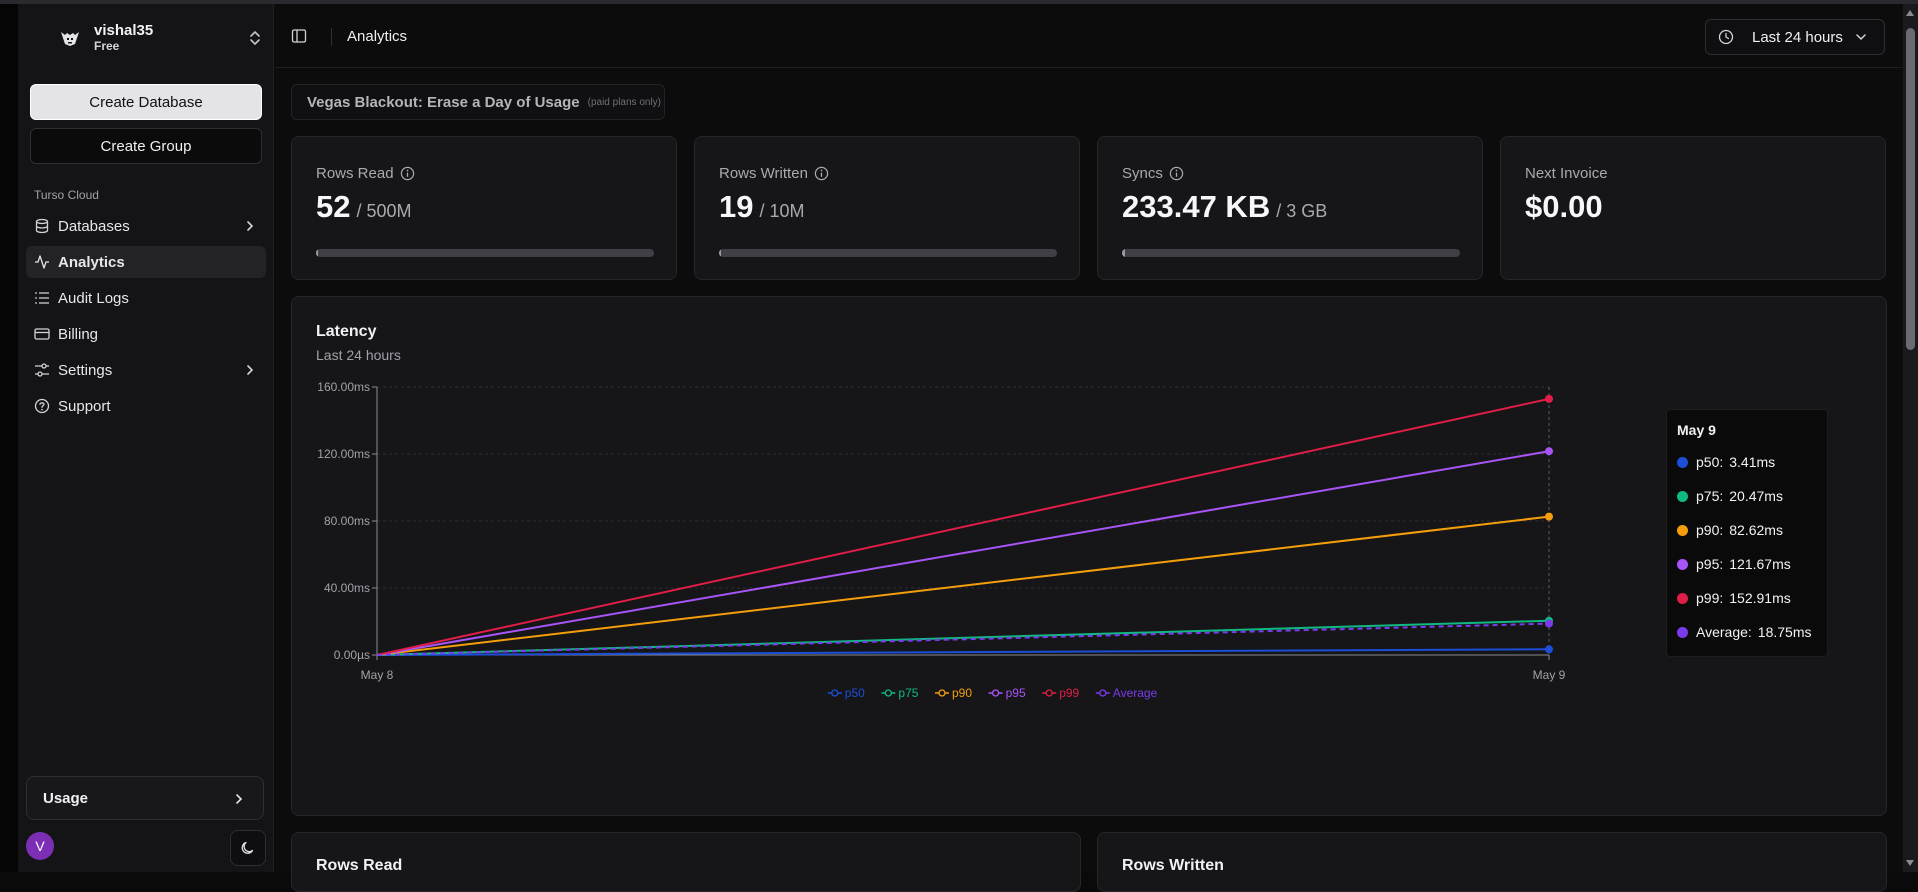 Image resolution: width=1918 pixels, height=892 pixels. Describe the element at coordinates (40, 846) in the screenshot. I see `avatar: V` at that location.